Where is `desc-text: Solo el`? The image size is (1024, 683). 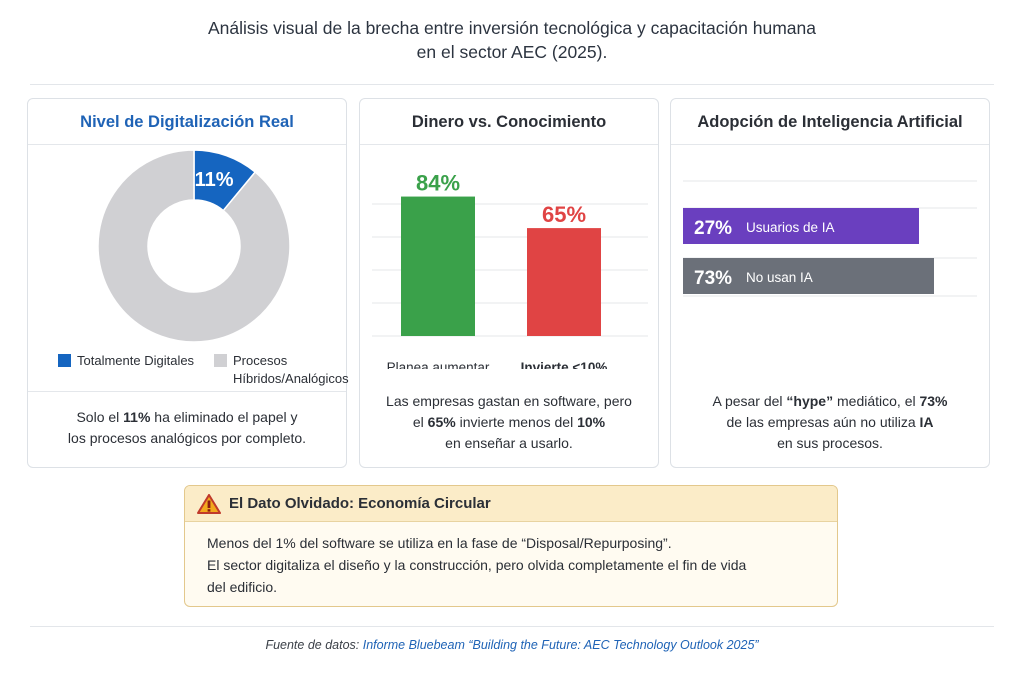
desc-text: Solo el is located at coordinates (100, 417).